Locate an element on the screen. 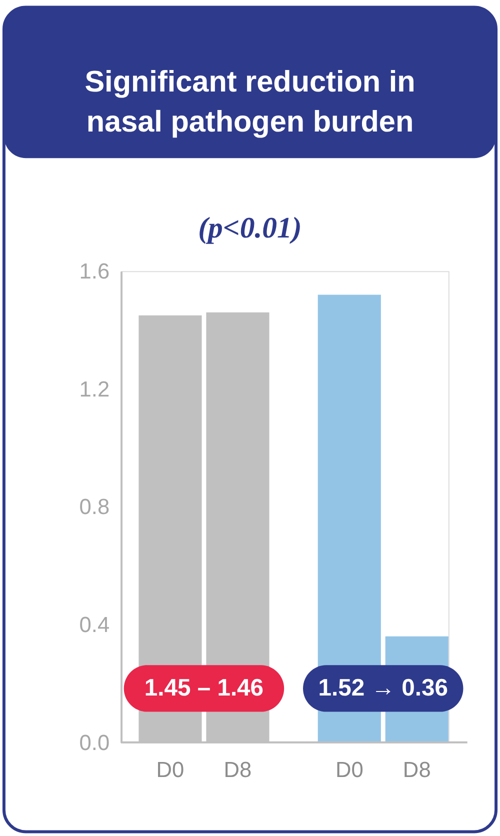 The image size is (500, 836). y-tick-label: 1.2 is located at coordinates (94, 389).